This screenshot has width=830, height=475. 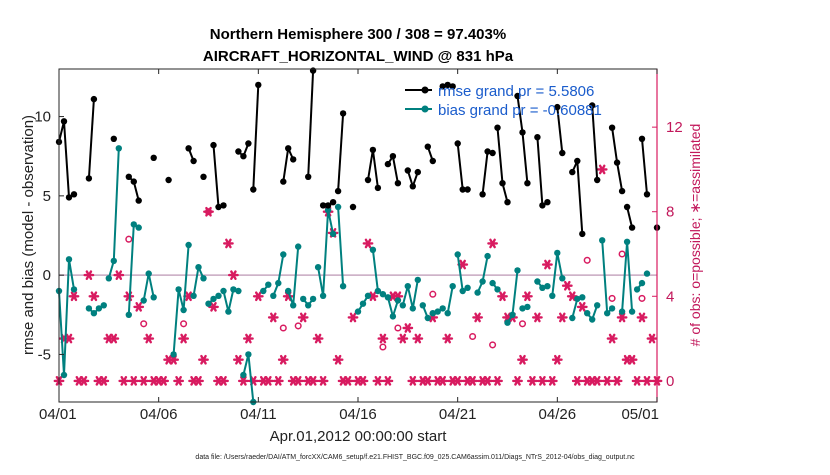 I want to click on x-tick-label: 05/01, so click(x=640, y=414).